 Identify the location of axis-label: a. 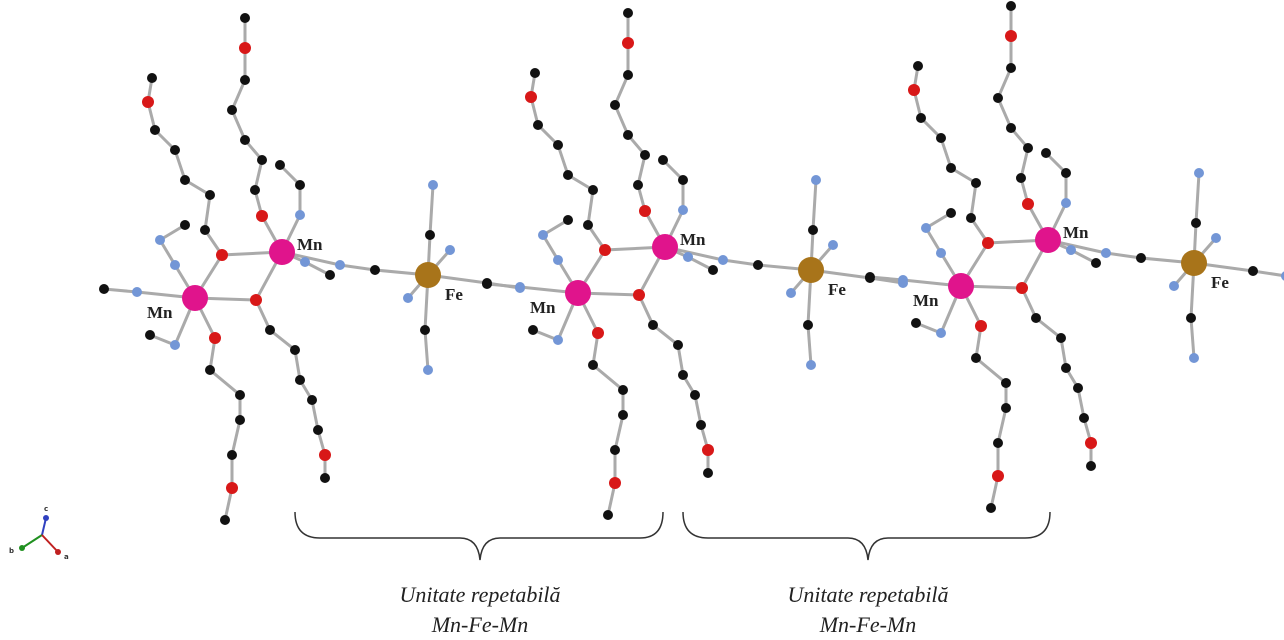
(66, 557).